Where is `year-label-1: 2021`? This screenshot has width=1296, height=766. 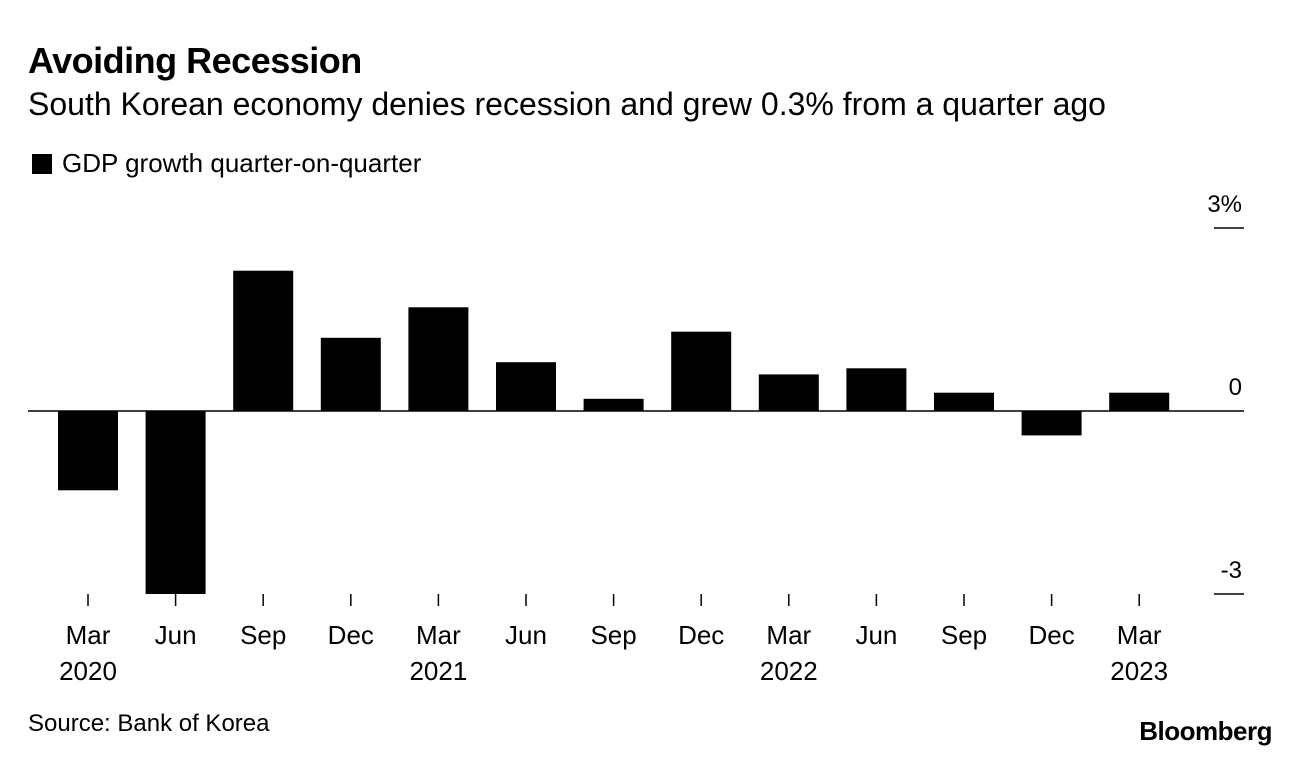 year-label-1: 2021 is located at coordinates (438, 671).